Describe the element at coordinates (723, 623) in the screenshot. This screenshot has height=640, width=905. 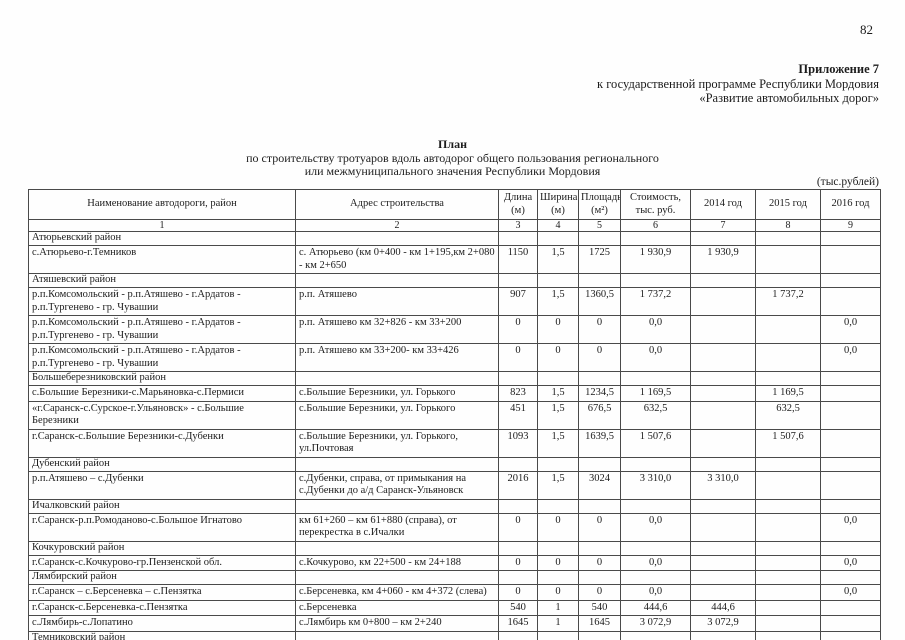
I see `value-cell: 3 072,9` at that location.